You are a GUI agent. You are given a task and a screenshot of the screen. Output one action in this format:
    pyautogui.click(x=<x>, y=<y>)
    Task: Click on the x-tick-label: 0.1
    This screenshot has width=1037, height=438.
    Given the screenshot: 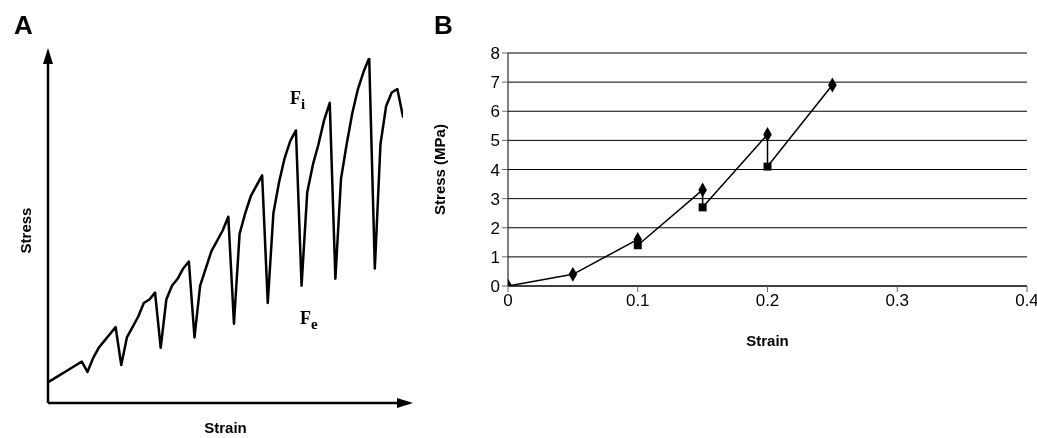 What is the action you would take?
    pyautogui.click(x=637, y=301)
    